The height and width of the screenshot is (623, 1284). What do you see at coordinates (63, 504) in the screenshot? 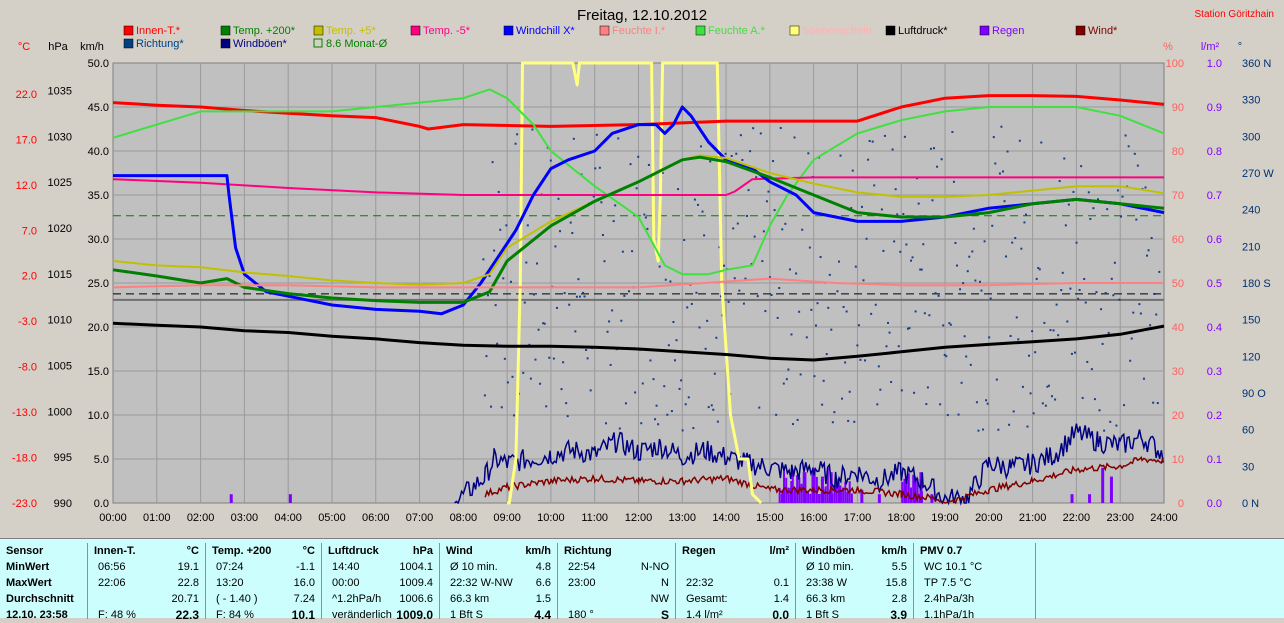
I see `pressure-tick-label: 990` at bounding box center [63, 504].